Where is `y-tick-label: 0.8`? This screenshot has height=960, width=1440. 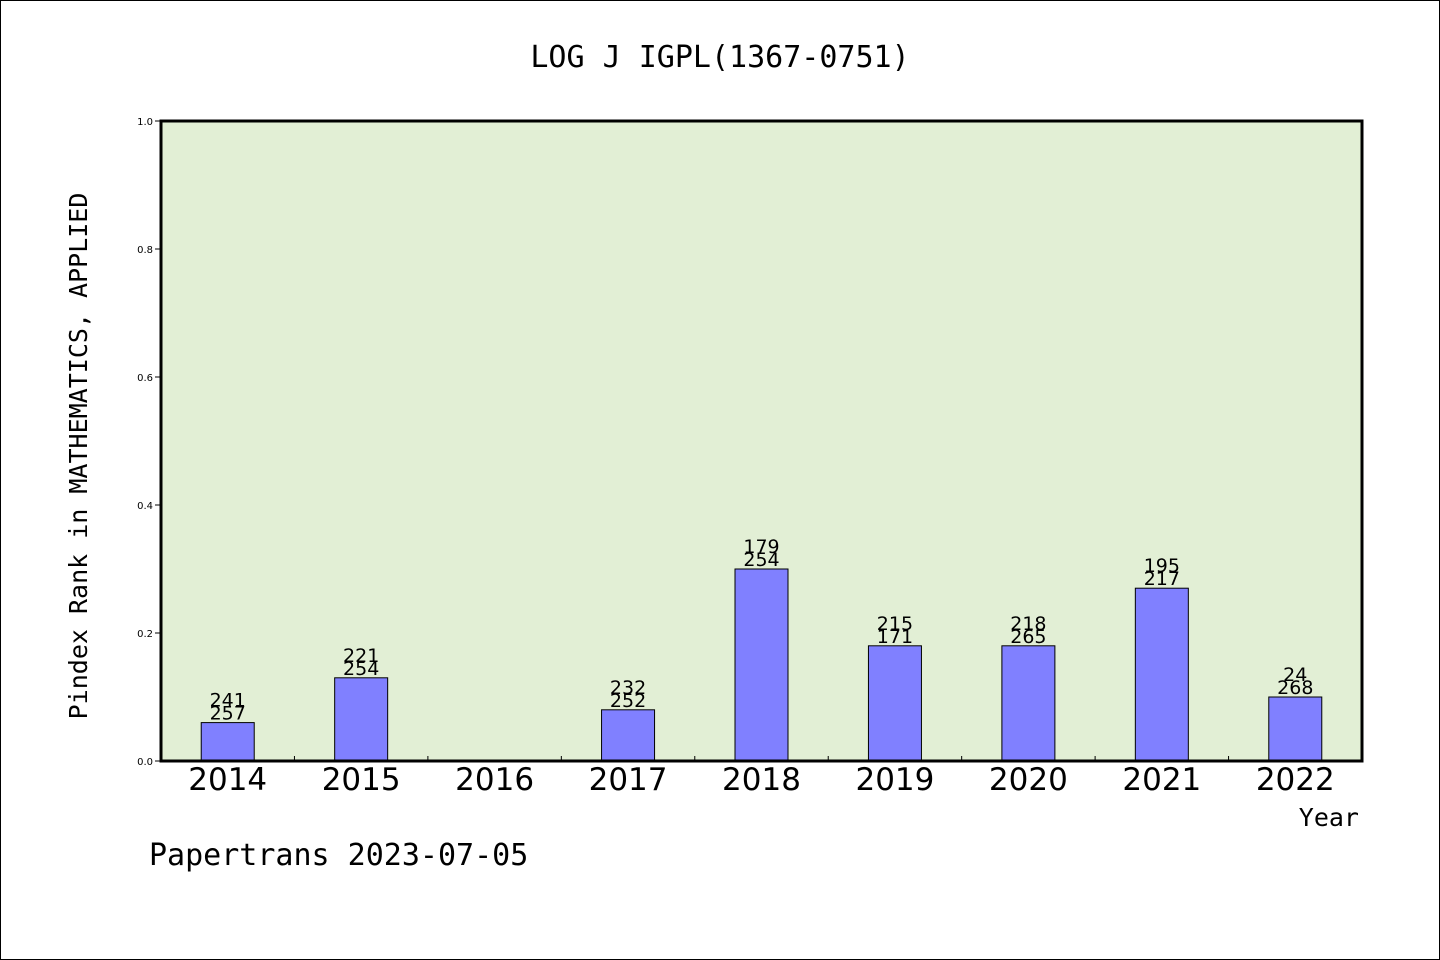
y-tick-label: 0.8 is located at coordinates (145, 250).